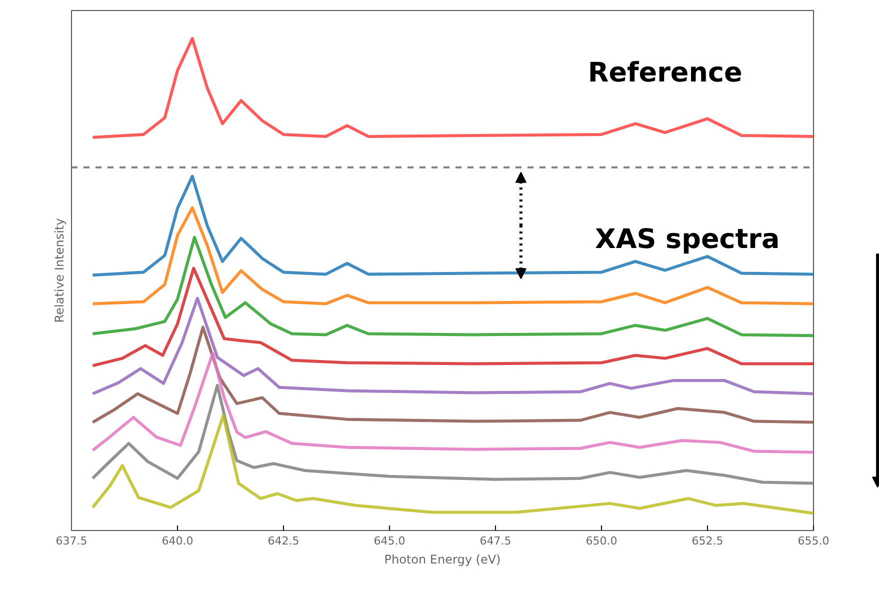 The height and width of the screenshot is (599, 879). Describe the element at coordinates (284, 541) in the screenshot. I see `x-tick-label: 642.5` at that location.